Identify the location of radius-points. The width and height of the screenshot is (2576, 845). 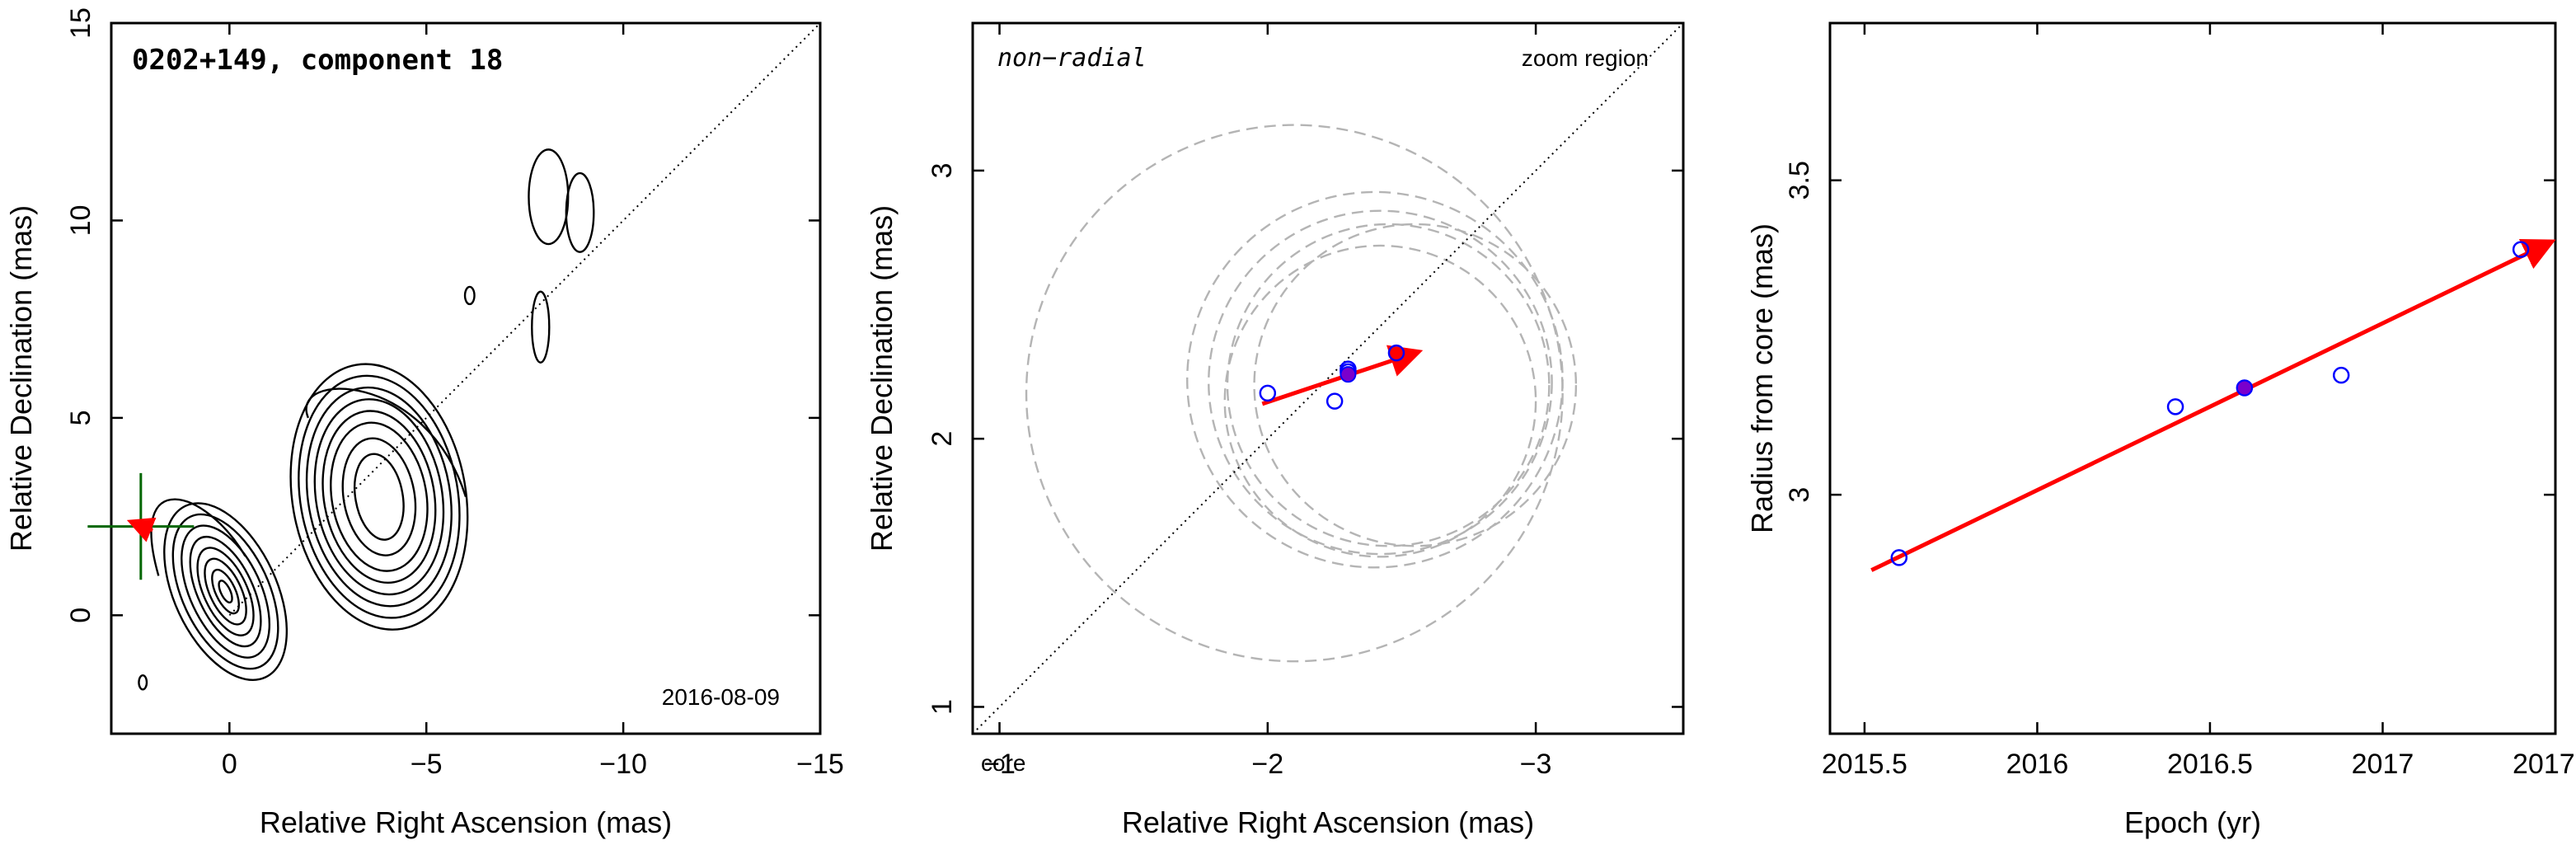
(2210, 403).